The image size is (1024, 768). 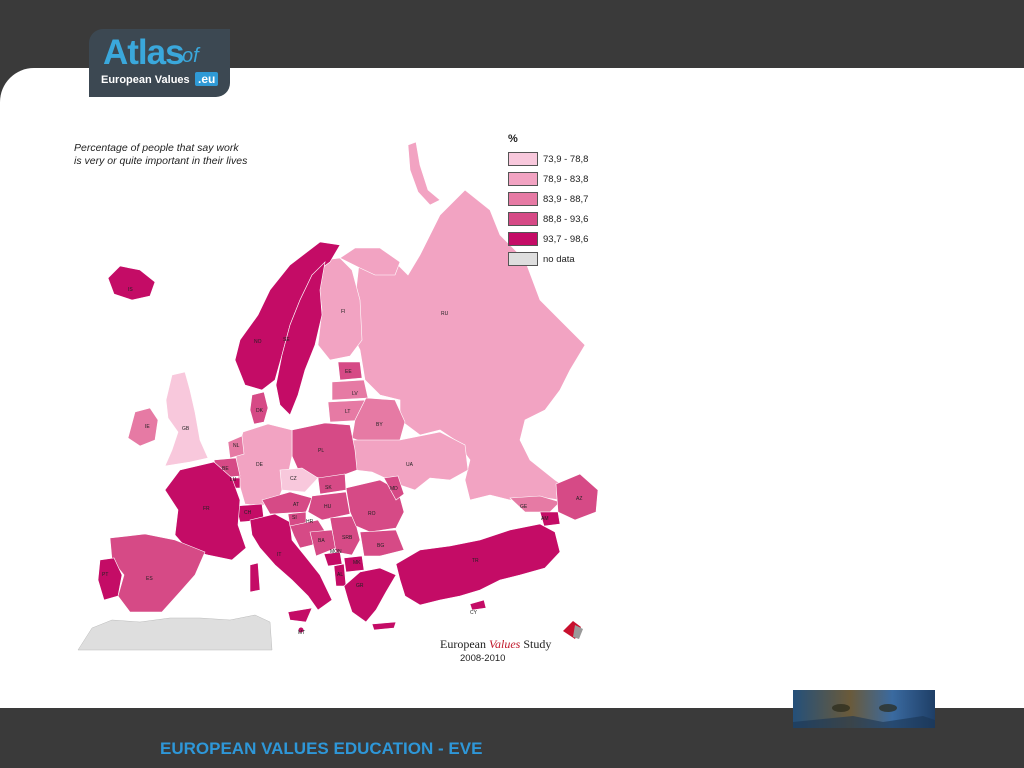 I want to click on label-ua: UA, so click(x=410, y=465).